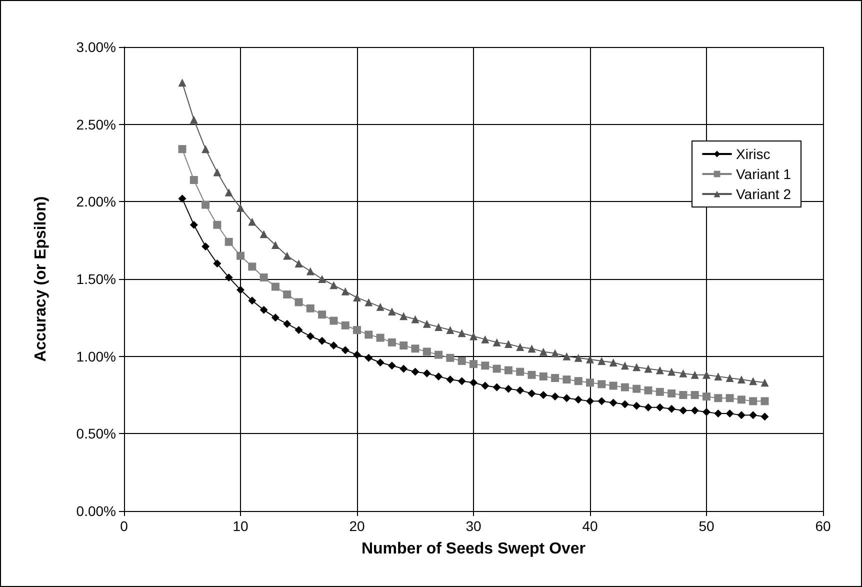 The image size is (862, 587). What do you see at coordinates (753, 154) in the screenshot?
I see `legend-label: Xirisc` at bounding box center [753, 154].